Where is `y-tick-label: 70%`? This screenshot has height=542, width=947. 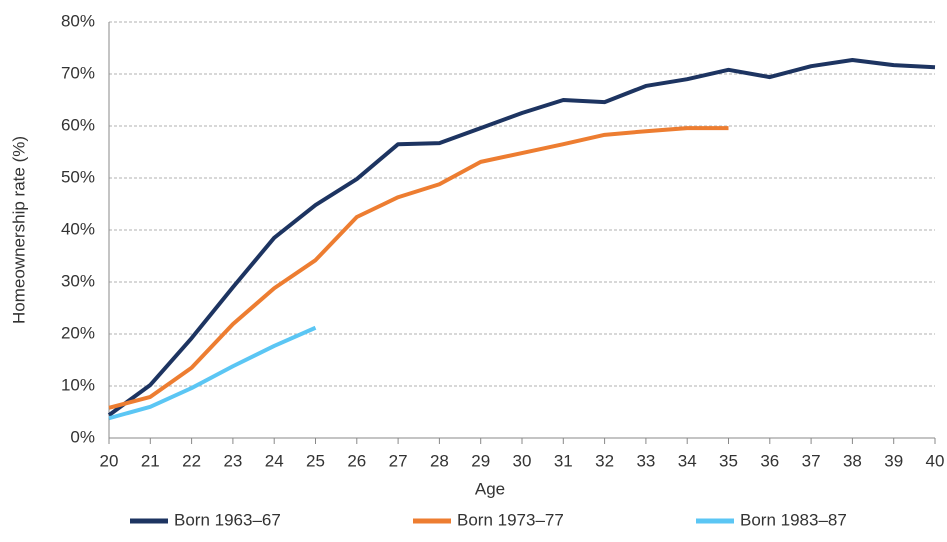 y-tick-label: 70% is located at coordinates (78, 72).